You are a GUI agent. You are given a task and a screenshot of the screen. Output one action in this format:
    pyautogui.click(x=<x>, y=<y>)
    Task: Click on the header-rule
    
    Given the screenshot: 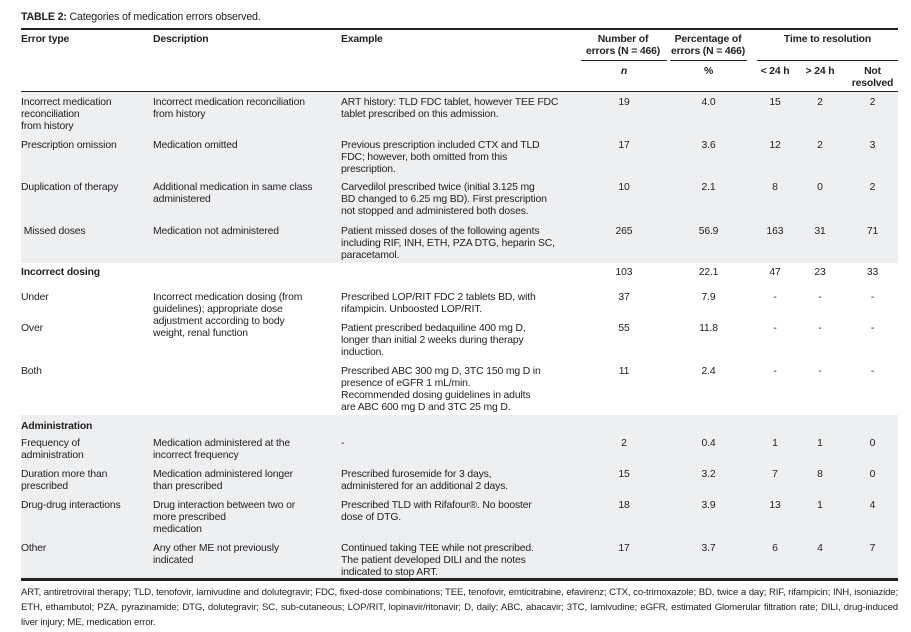 What is the action you would take?
    pyautogui.click(x=459, y=91)
    